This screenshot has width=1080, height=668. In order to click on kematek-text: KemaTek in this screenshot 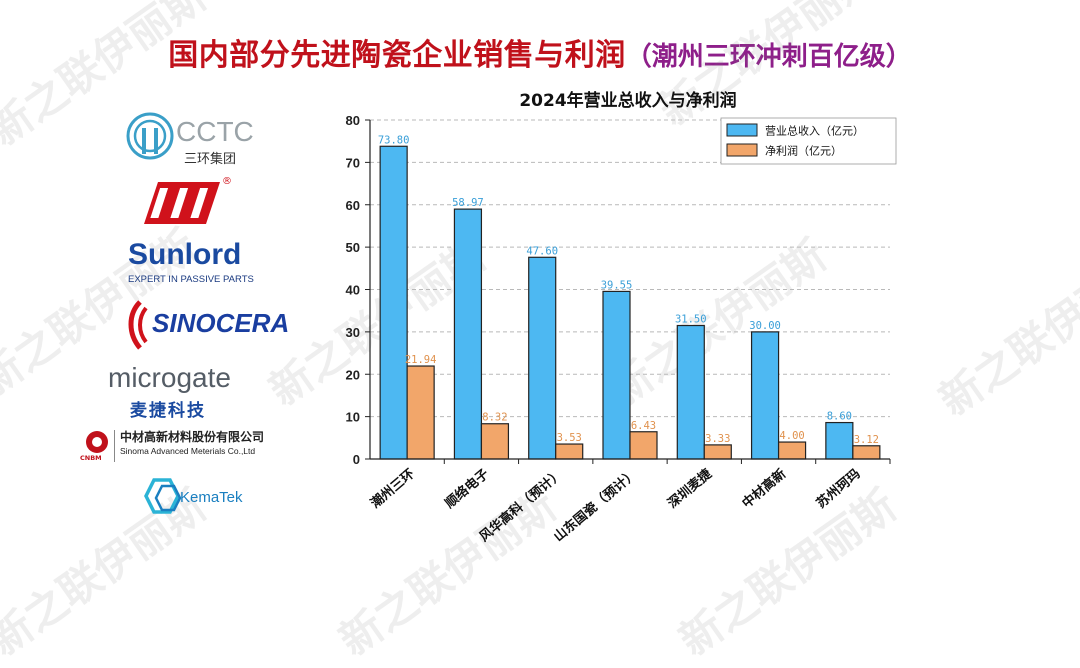, I will do `click(211, 497)`.